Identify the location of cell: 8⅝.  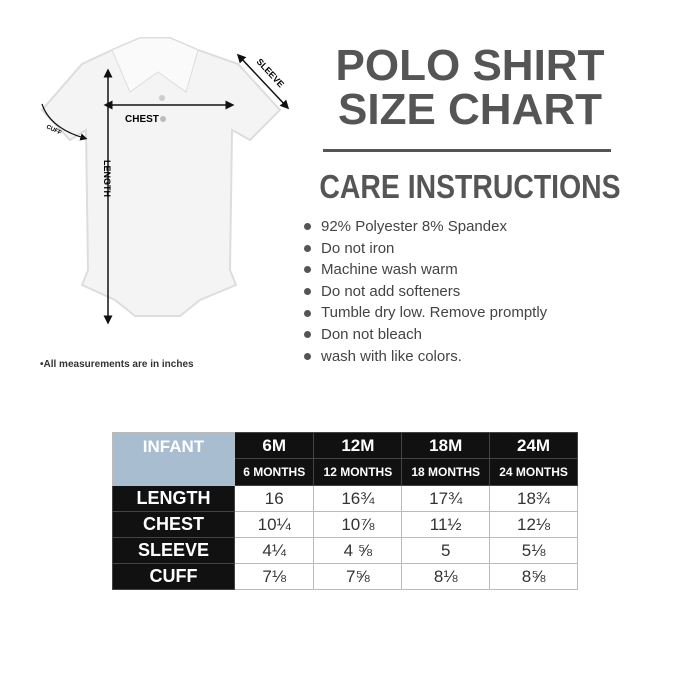
(533, 576).